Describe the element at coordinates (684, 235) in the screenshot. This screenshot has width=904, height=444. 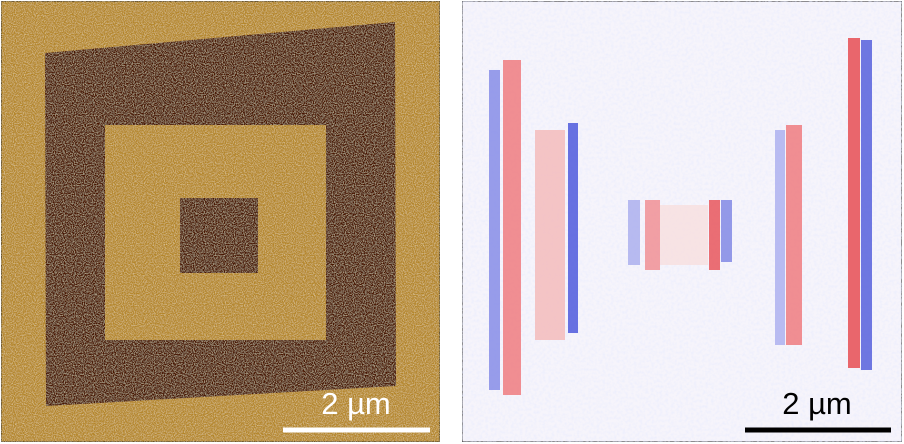
I see `red-haze` at that location.